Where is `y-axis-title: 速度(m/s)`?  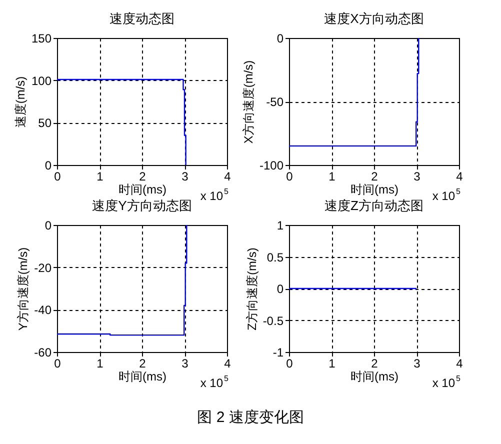 y-axis-title: 速度(m/s) is located at coordinates (20, 102).